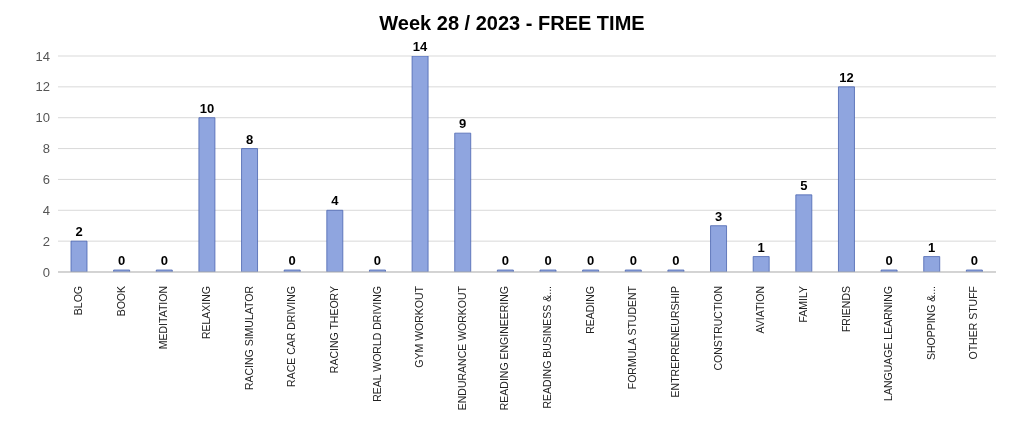  What do you see at coordinates (512, 23) in the screenshot?
I see `chart-title: Week 28 / 2023 - FREE TIME` at bounding box center [512, 23].